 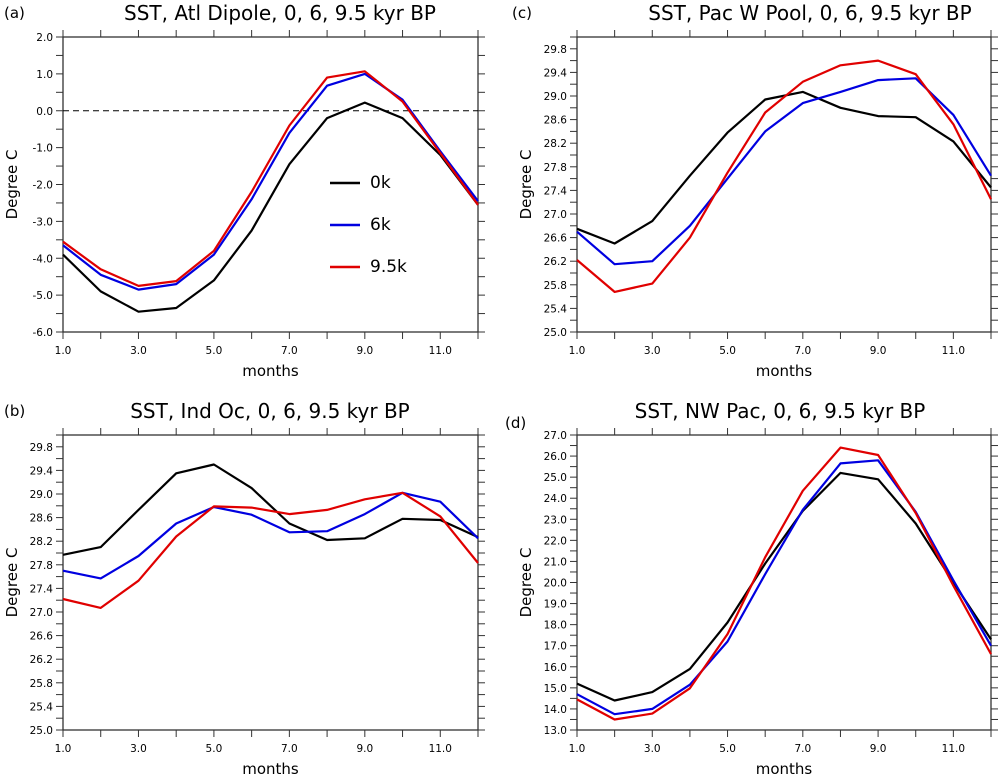 I want to click on y-tick-label: -6.0, so click(x=43, y=333).